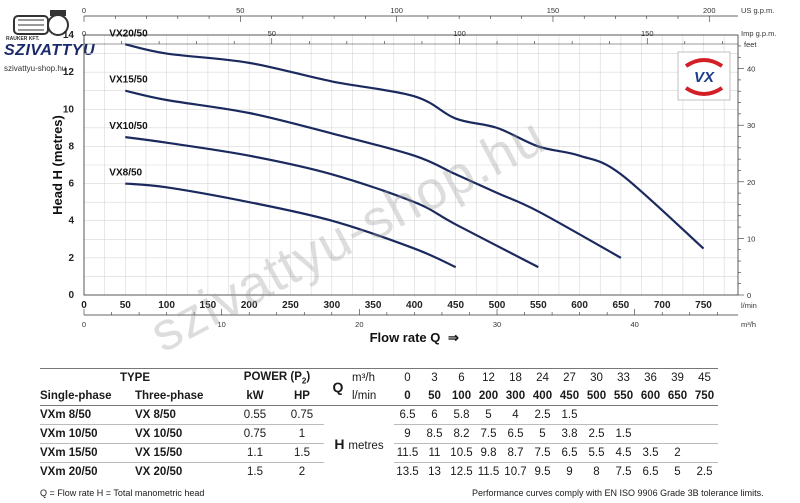 The height and width of the screenshot is (503, 800). Describe the element at coordinates (69, 472) in the screenshot. I see `single-phase-model: VXm 20/50` at that location.